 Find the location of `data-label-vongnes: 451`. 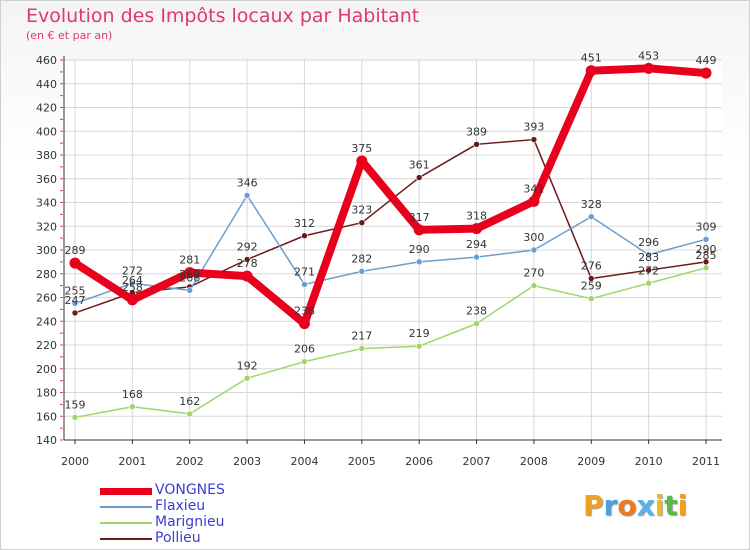

data-label-vongnes: 451 is located at coordinates (591, 58).